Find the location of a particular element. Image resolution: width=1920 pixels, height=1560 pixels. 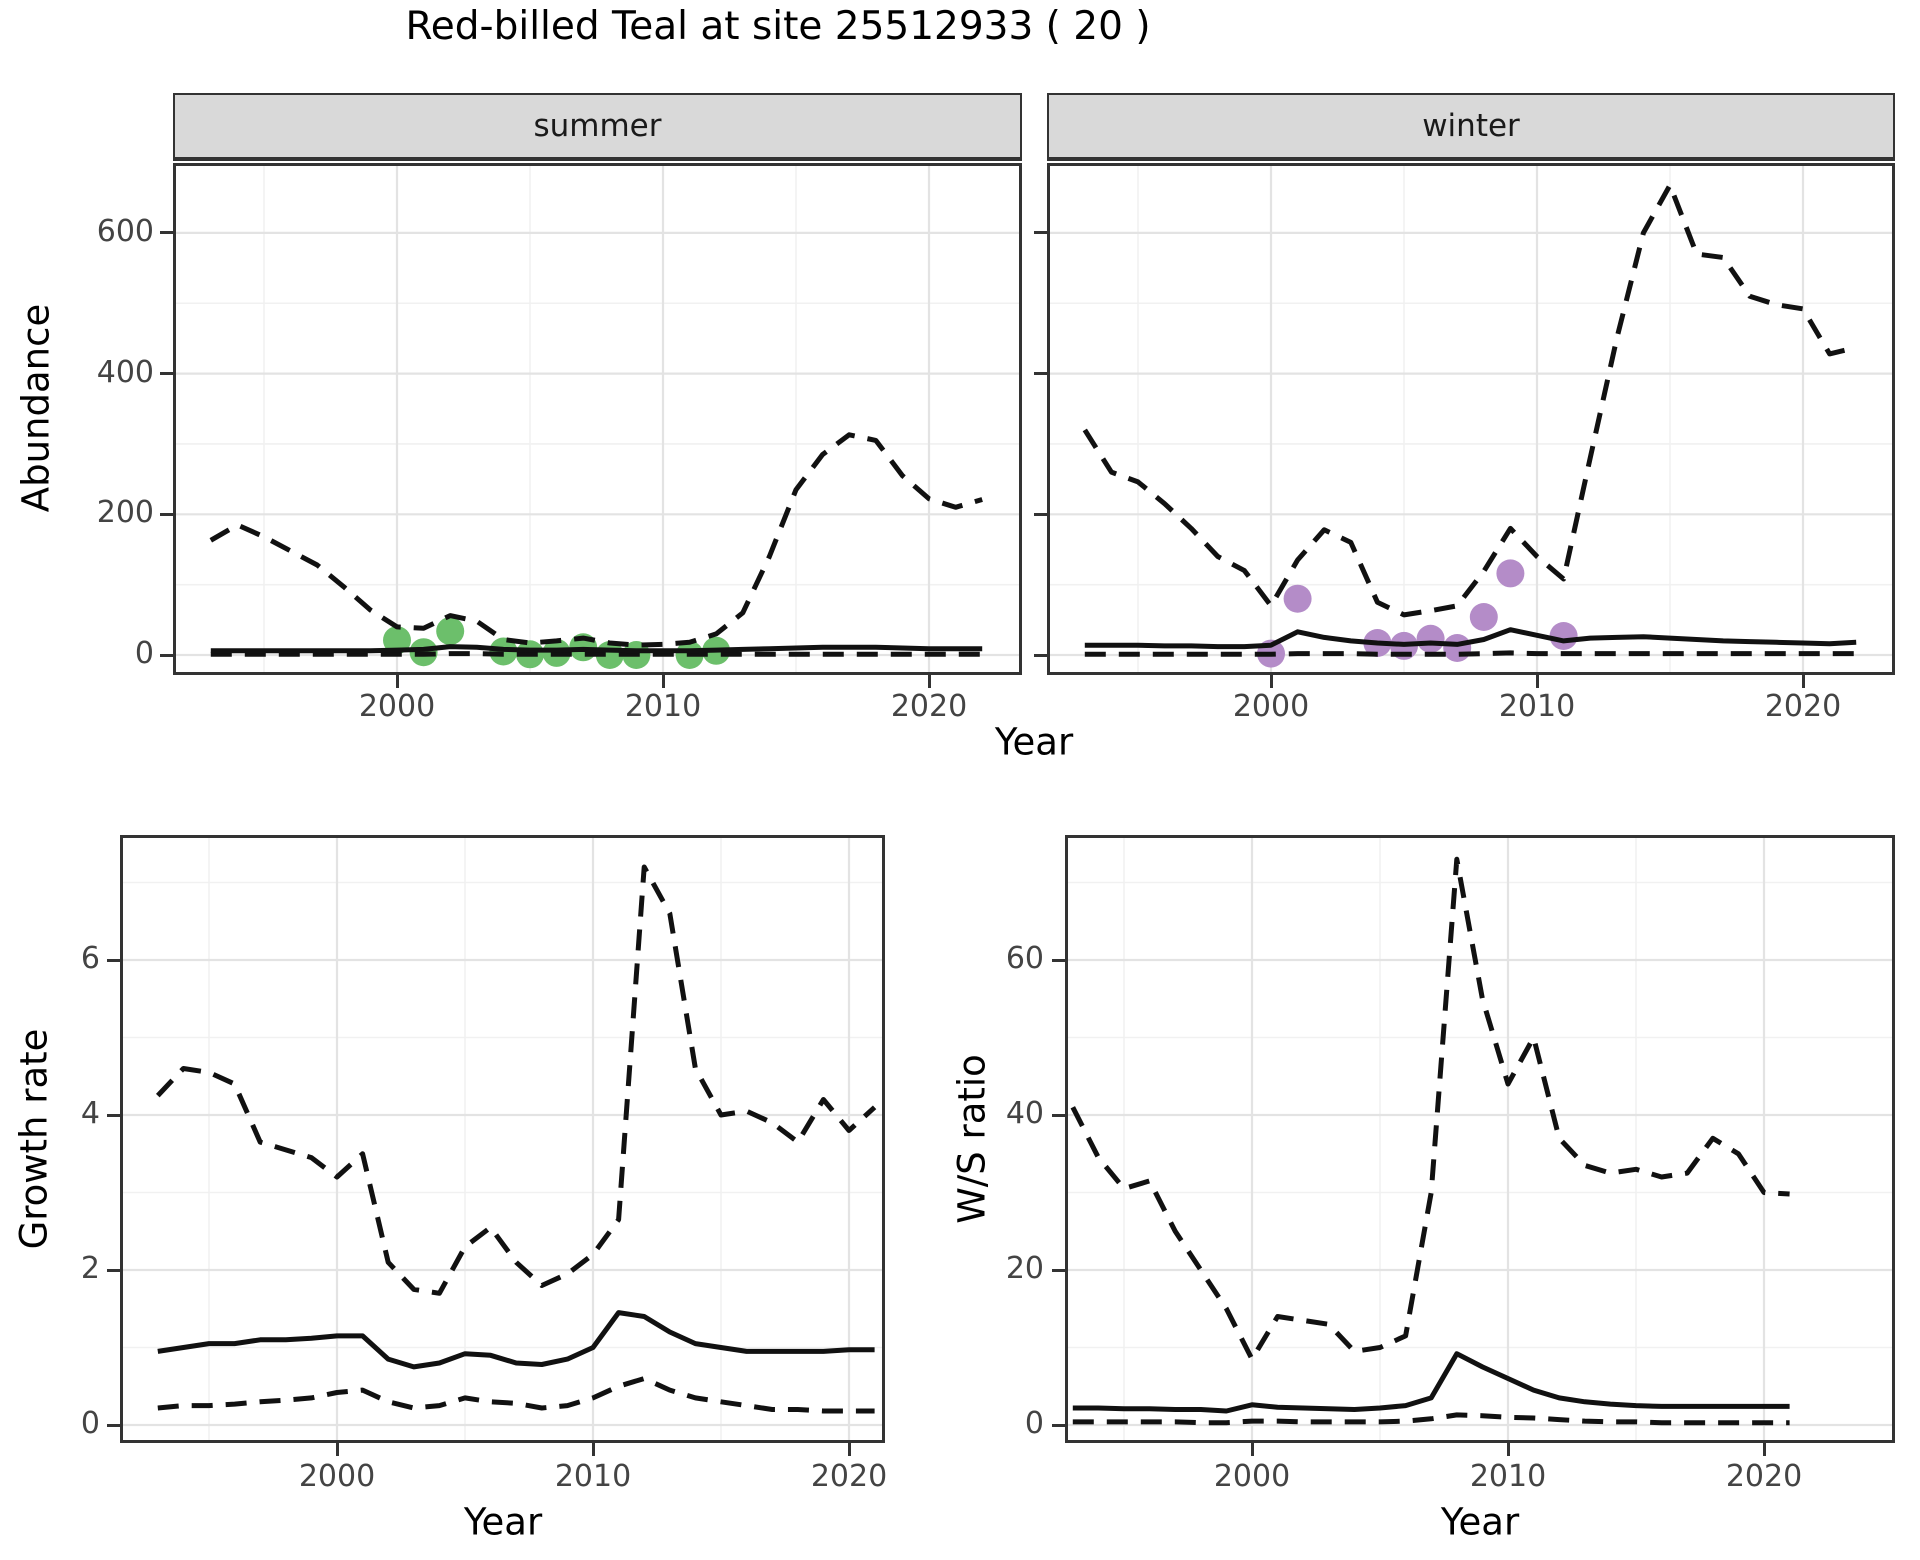

y-tick-label: 200 is located at coordinates (125, 513).